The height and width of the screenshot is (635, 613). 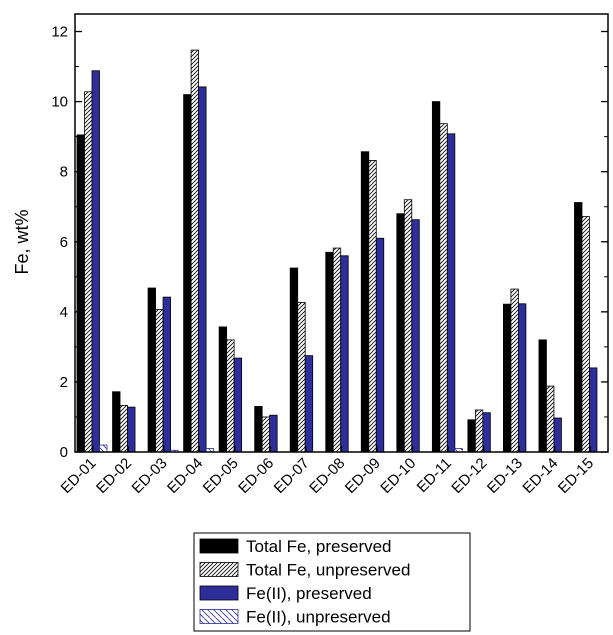 What do you see at coordinates (292, 476) in the screenshot?
I see `x-tick-label: ED-07` at bounding box center [292, 476].